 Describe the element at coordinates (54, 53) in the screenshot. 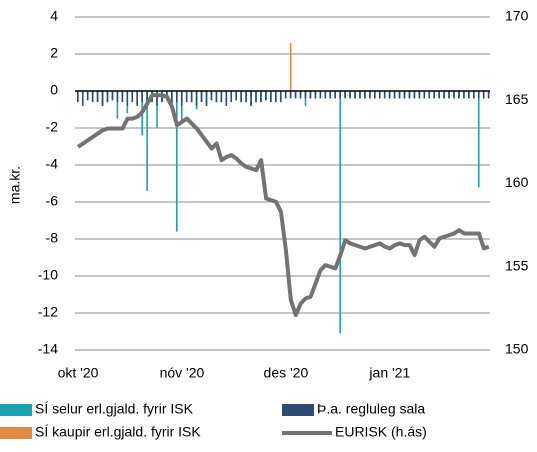

I see `y-tick-label: 2` at that location.